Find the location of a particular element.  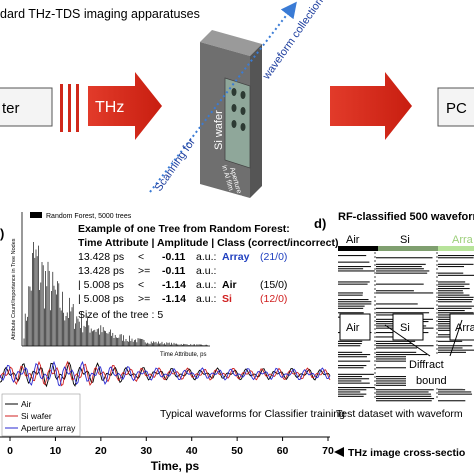

x-tick-label: 50 is located at coordinates (237, 451).